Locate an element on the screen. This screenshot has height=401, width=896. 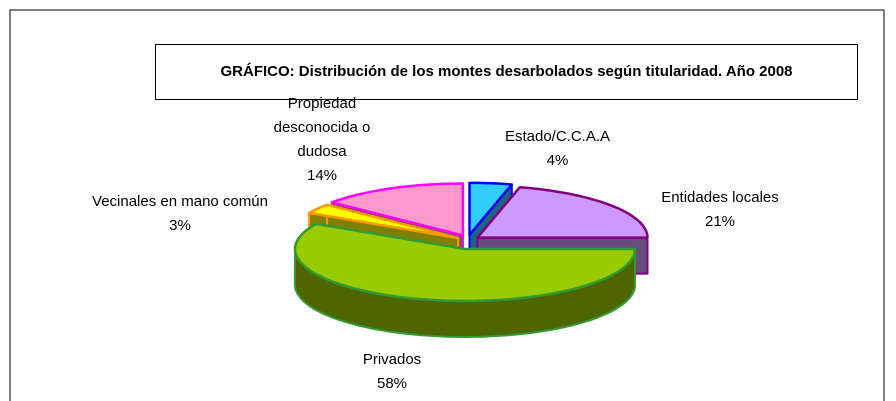
category-label: Vecinales en mano común is located at coordinates (180, 201).